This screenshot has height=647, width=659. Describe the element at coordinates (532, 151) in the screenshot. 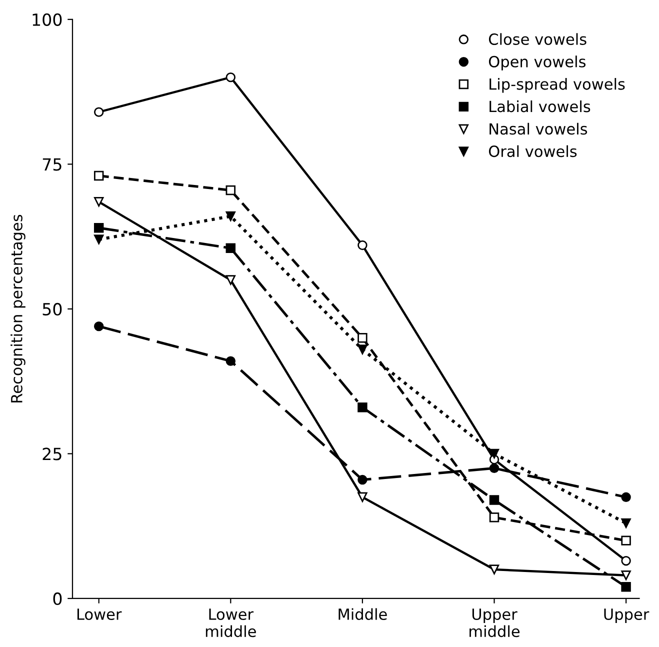

I see `legend-label: Oral vowels` at that location.